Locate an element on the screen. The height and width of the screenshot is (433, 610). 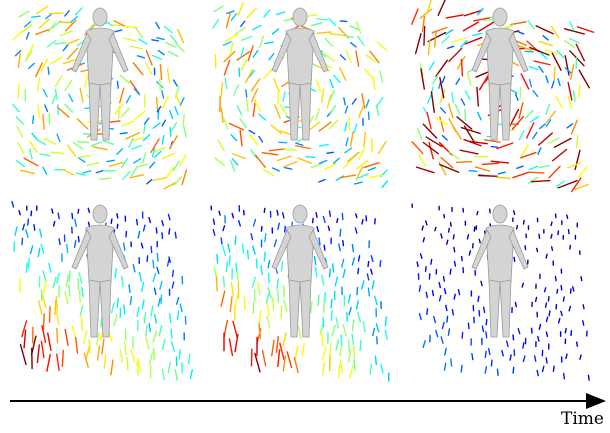
head is located at coordinates (500, 214).